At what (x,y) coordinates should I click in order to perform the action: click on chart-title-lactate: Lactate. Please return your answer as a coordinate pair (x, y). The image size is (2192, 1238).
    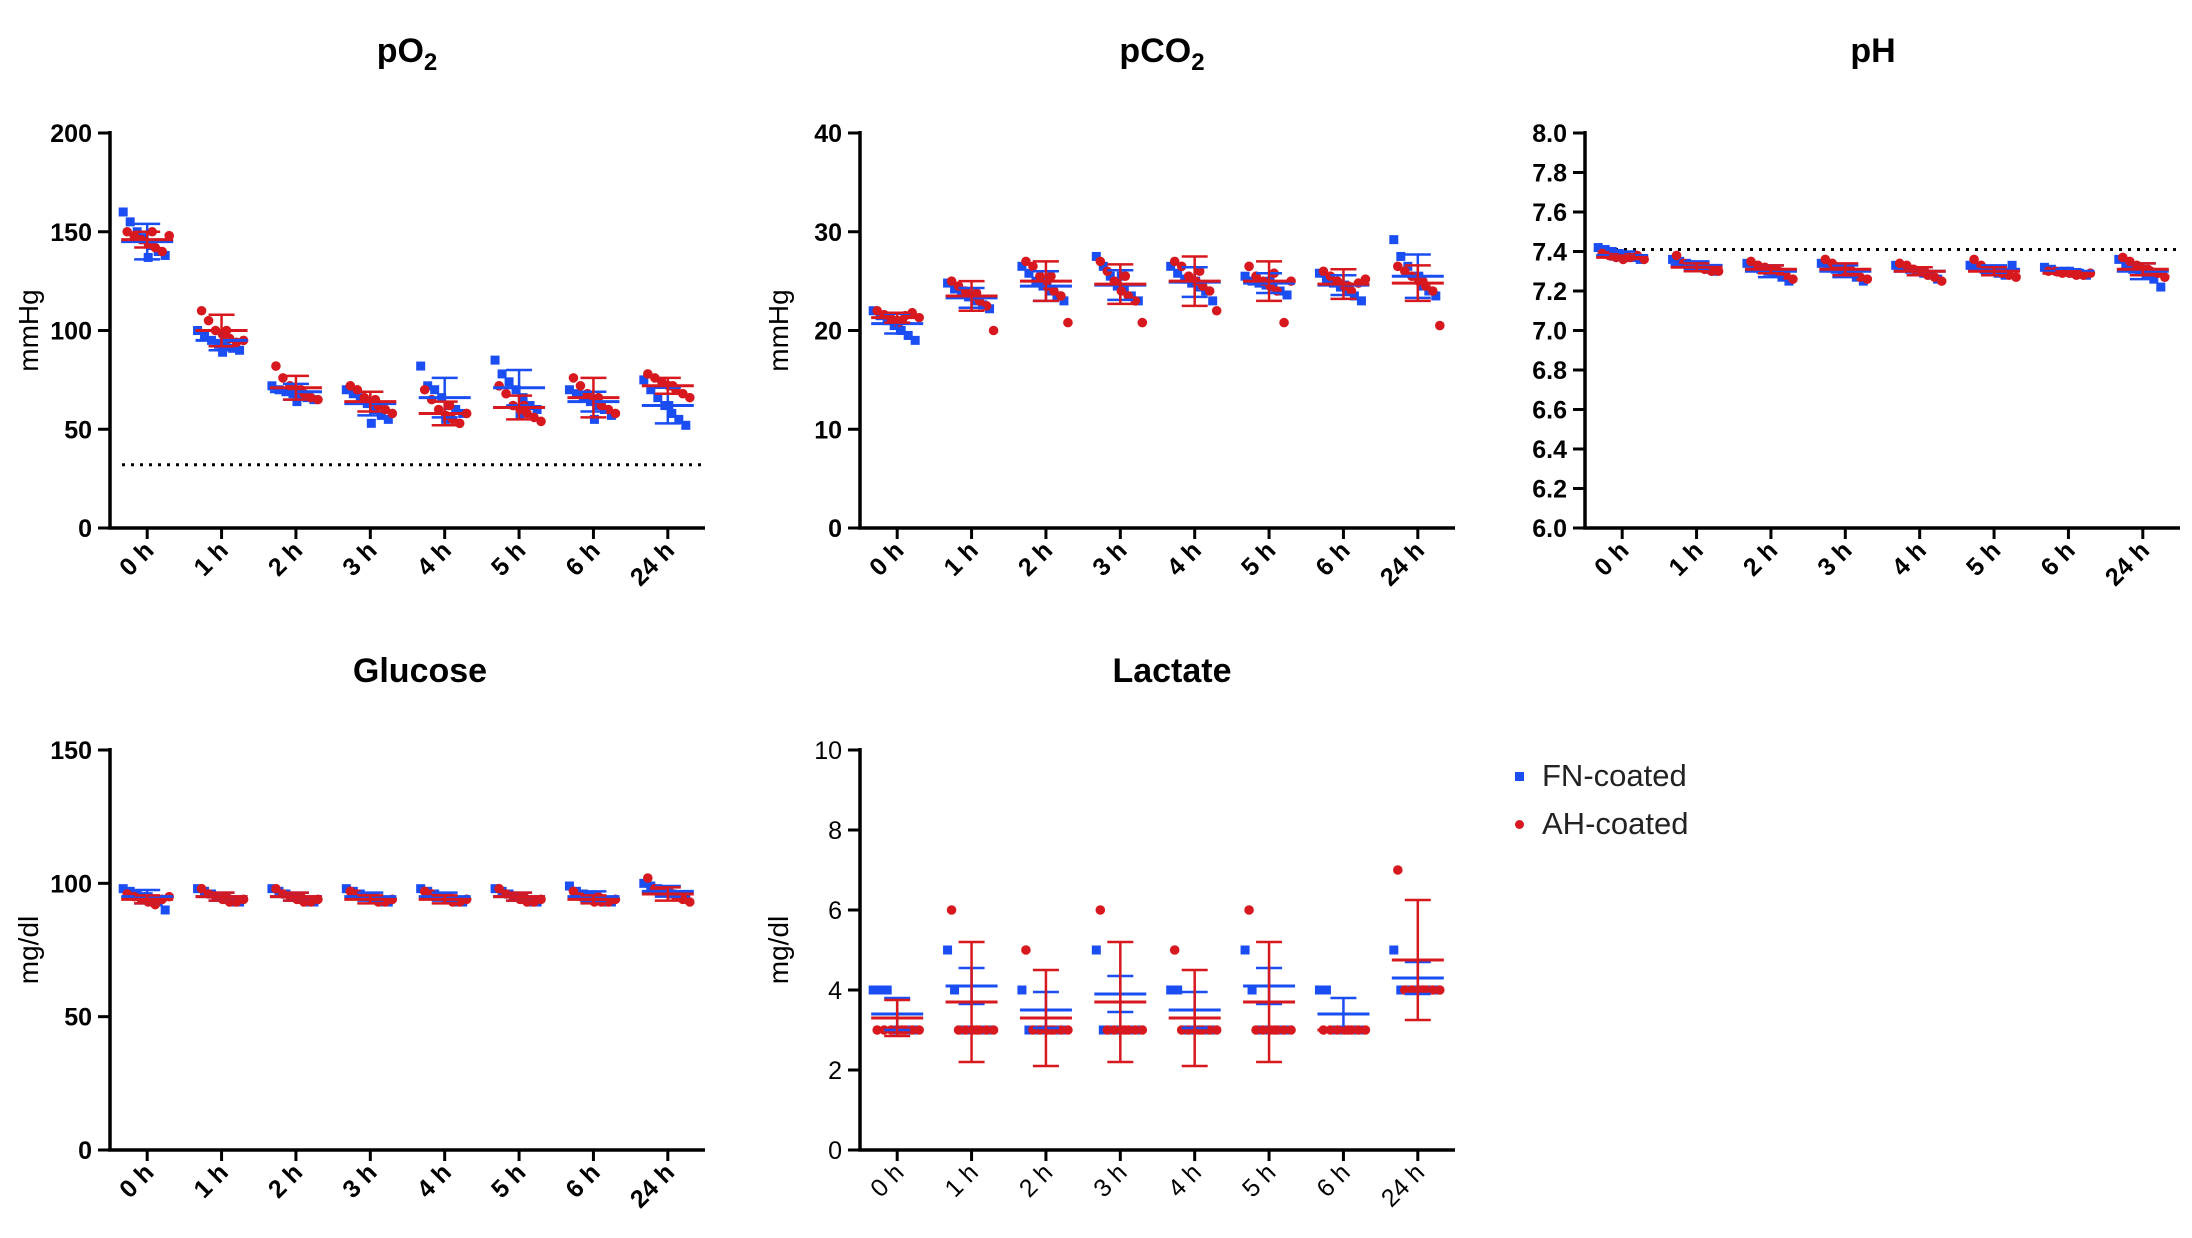
    Looking at the image, I should click on (1171, 671).